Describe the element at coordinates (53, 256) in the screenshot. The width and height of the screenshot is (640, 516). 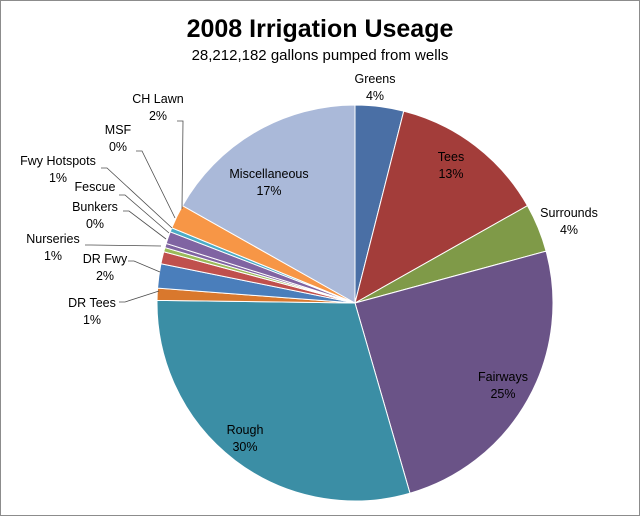
I see `slice-value-nurseries: 1%` at that location.